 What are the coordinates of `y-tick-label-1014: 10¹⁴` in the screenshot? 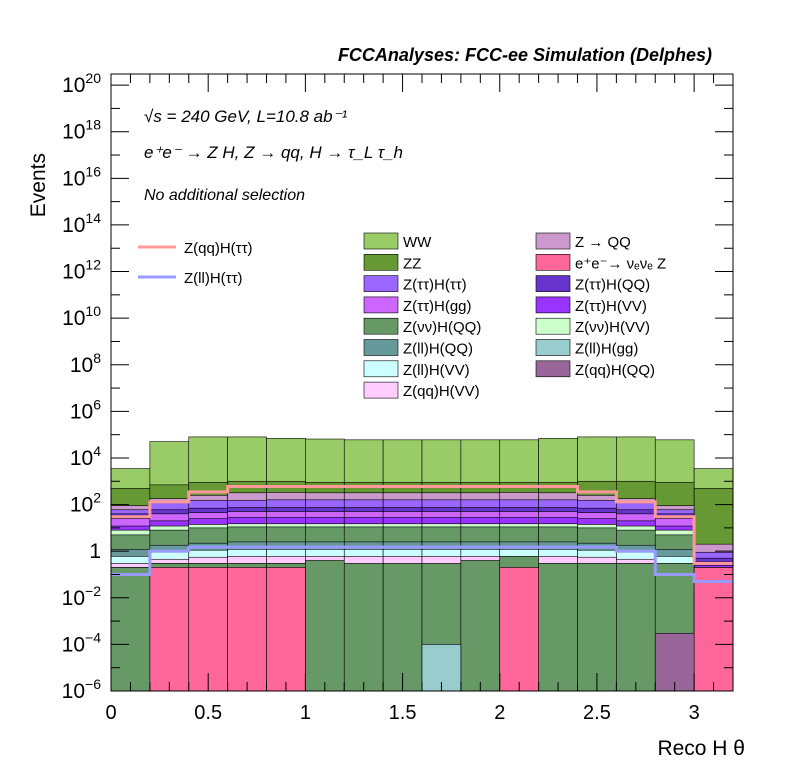 It's located at (81, 223).